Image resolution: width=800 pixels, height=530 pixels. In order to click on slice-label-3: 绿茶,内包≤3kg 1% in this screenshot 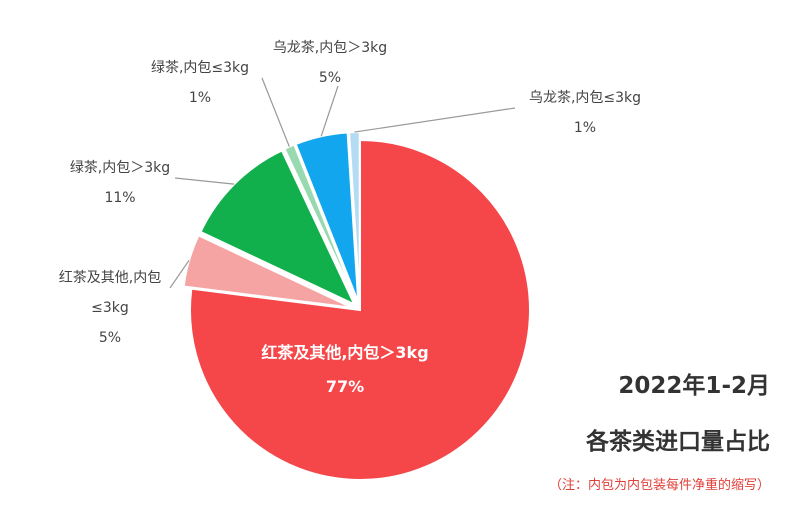, I will do `click(200, 83)`.